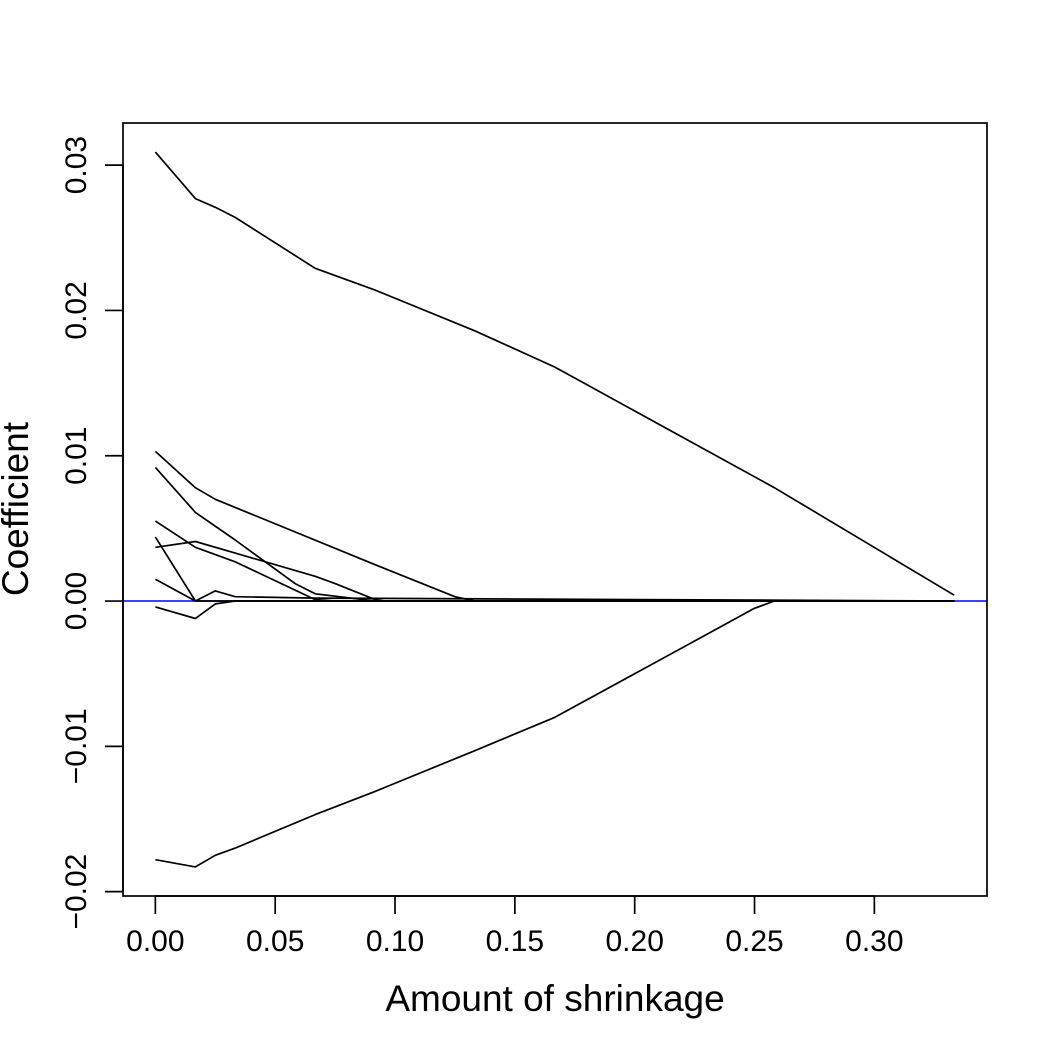 This screenshot has width=1050, height=1050. Describe the element at coordinates (76, 601) in the screenshot. I see `y-tick-label: 0.00` at that location.